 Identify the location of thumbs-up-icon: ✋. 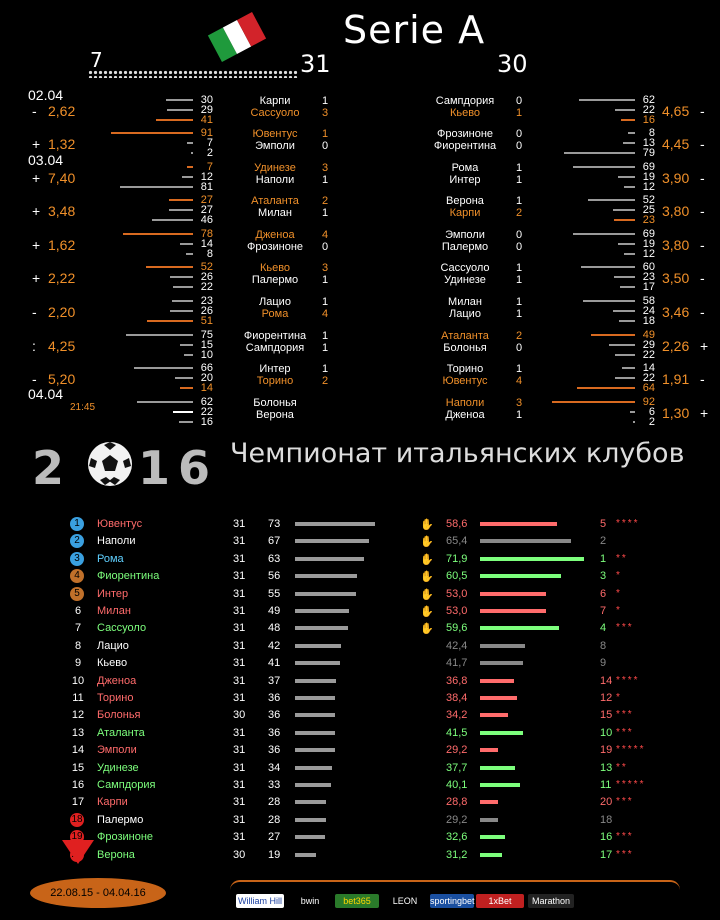
(427, 577).